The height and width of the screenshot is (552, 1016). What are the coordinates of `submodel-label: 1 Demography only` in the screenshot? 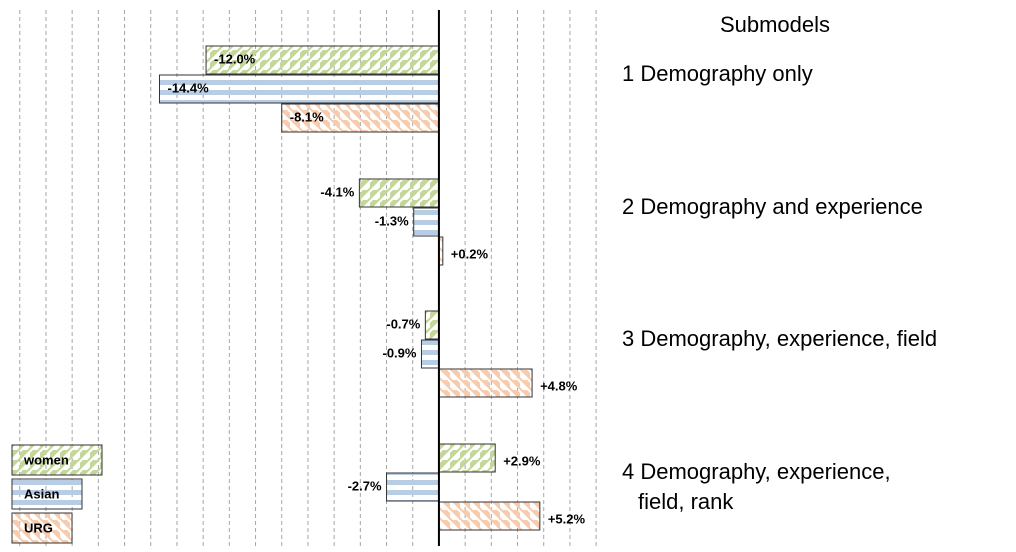 It's located at (717, 73).